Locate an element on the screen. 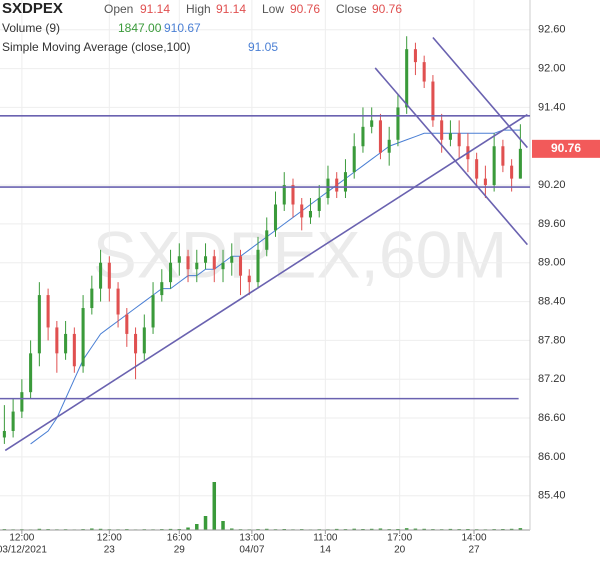  y-tick-label: 92.60 is located at coordinates (552, 30).